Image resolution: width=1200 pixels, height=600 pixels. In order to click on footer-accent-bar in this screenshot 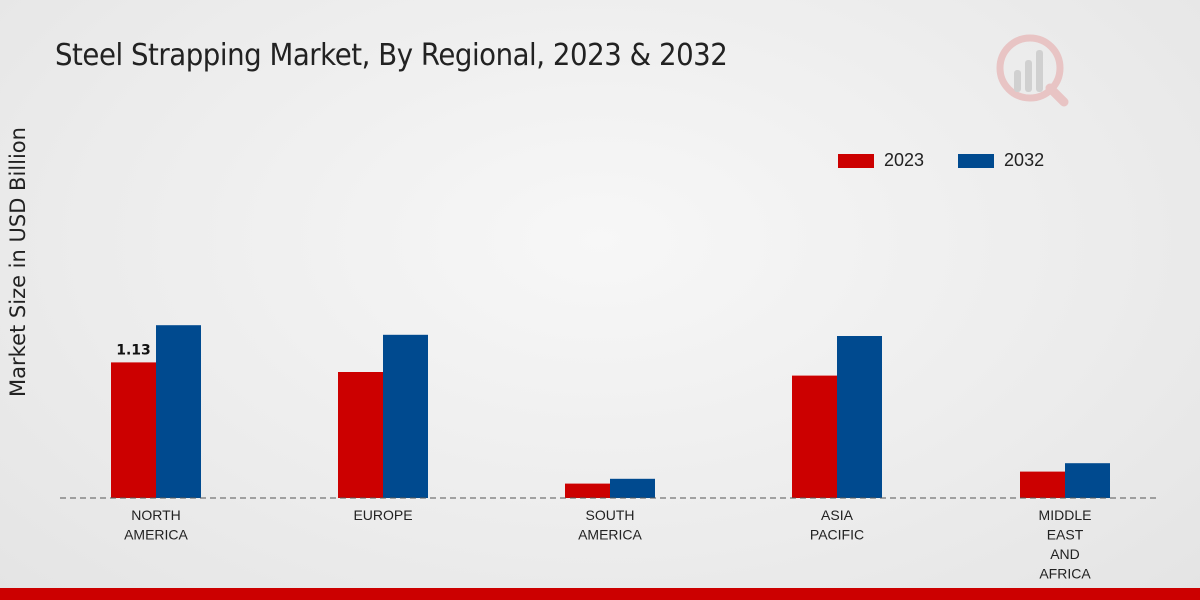, I will do `click(600, 594)`.